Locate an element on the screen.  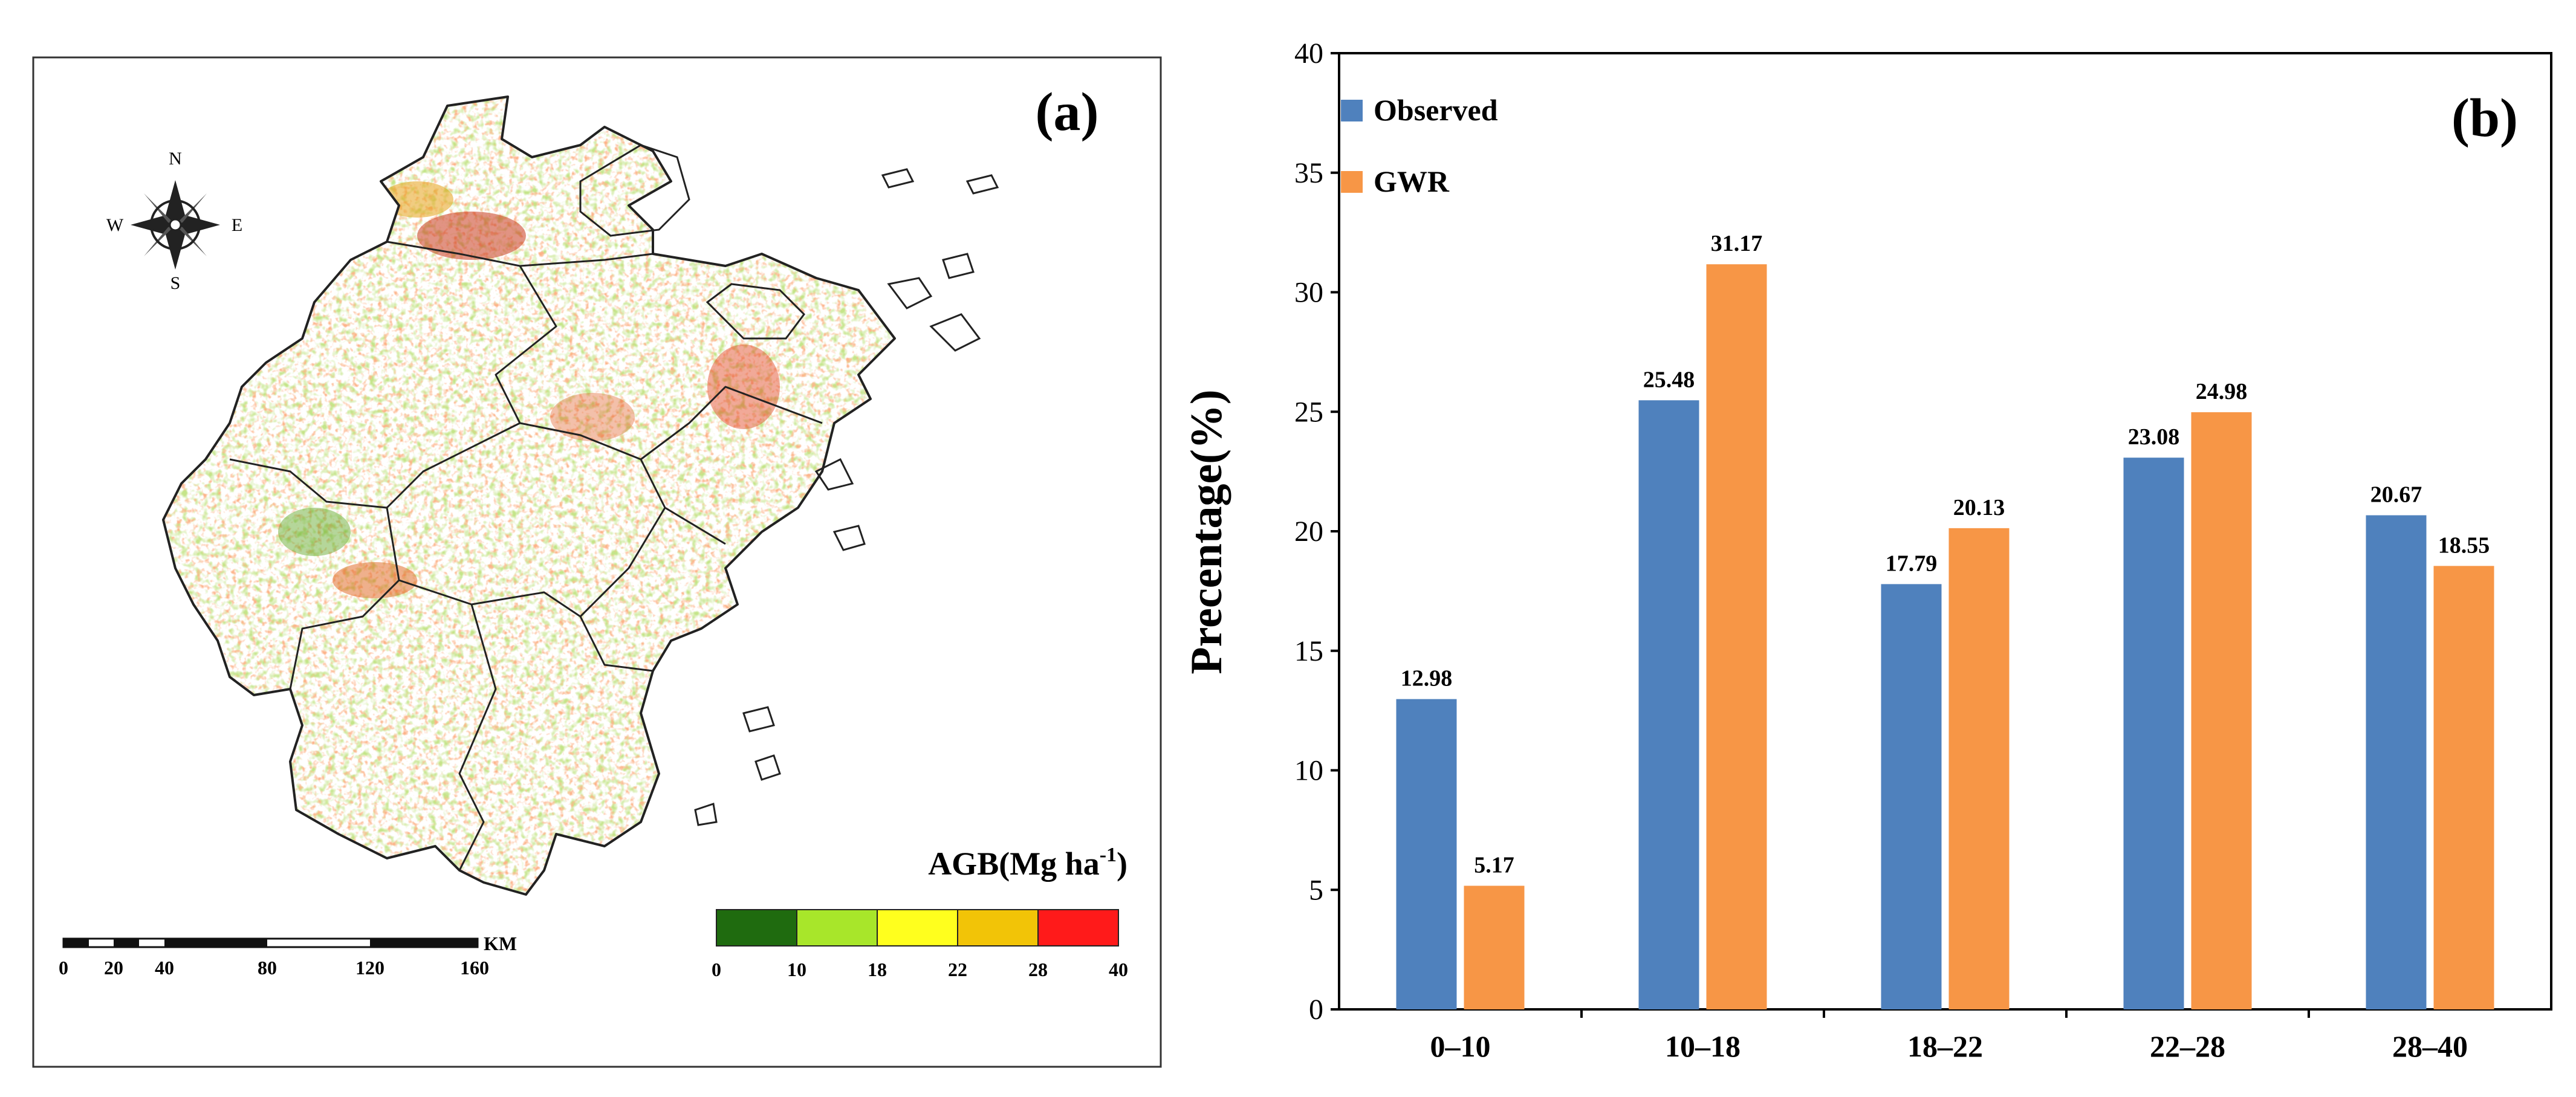
y-axis-title: Precentage(%) is located at coordinates (1207, 531).